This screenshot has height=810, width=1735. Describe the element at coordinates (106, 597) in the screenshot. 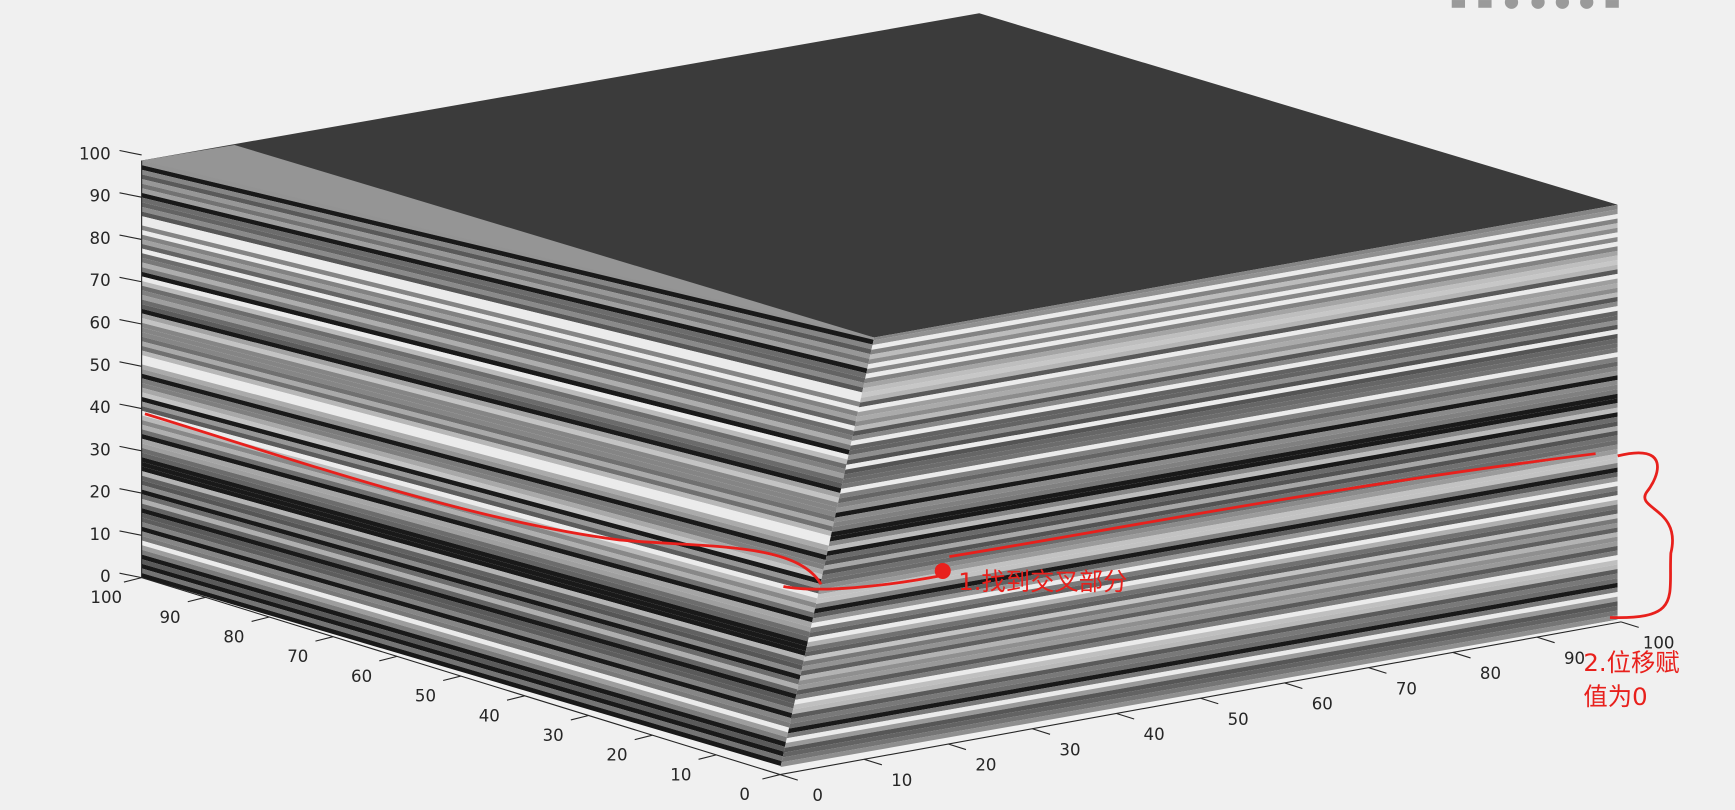

I see `y-tick-label: 100` at that location.